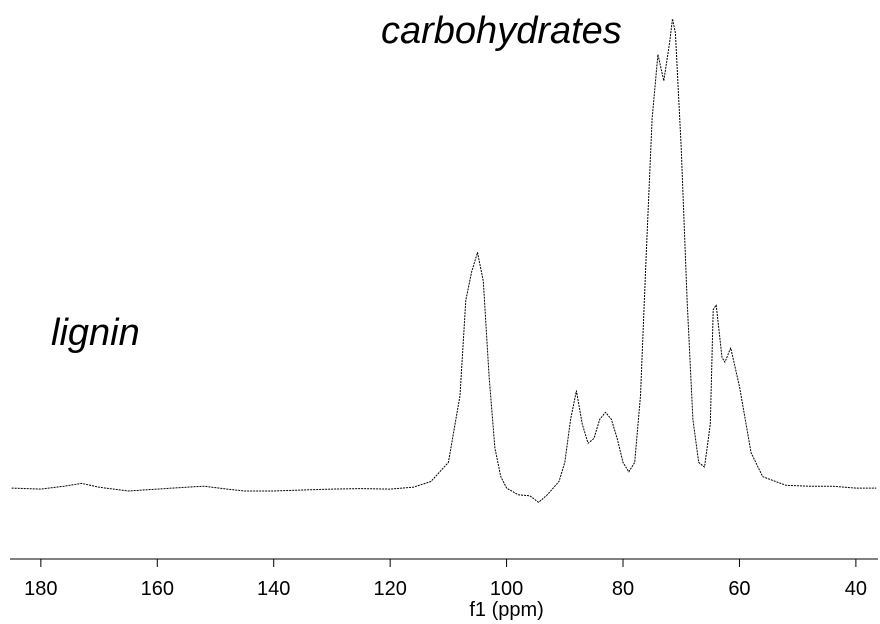 Image resolution: width=880 pixels, height=624 pixels. What do you see at coordinates (506, 589) in the screenshot?
I see `x-tick-label-100: 100` at bounding box center [506, 589].